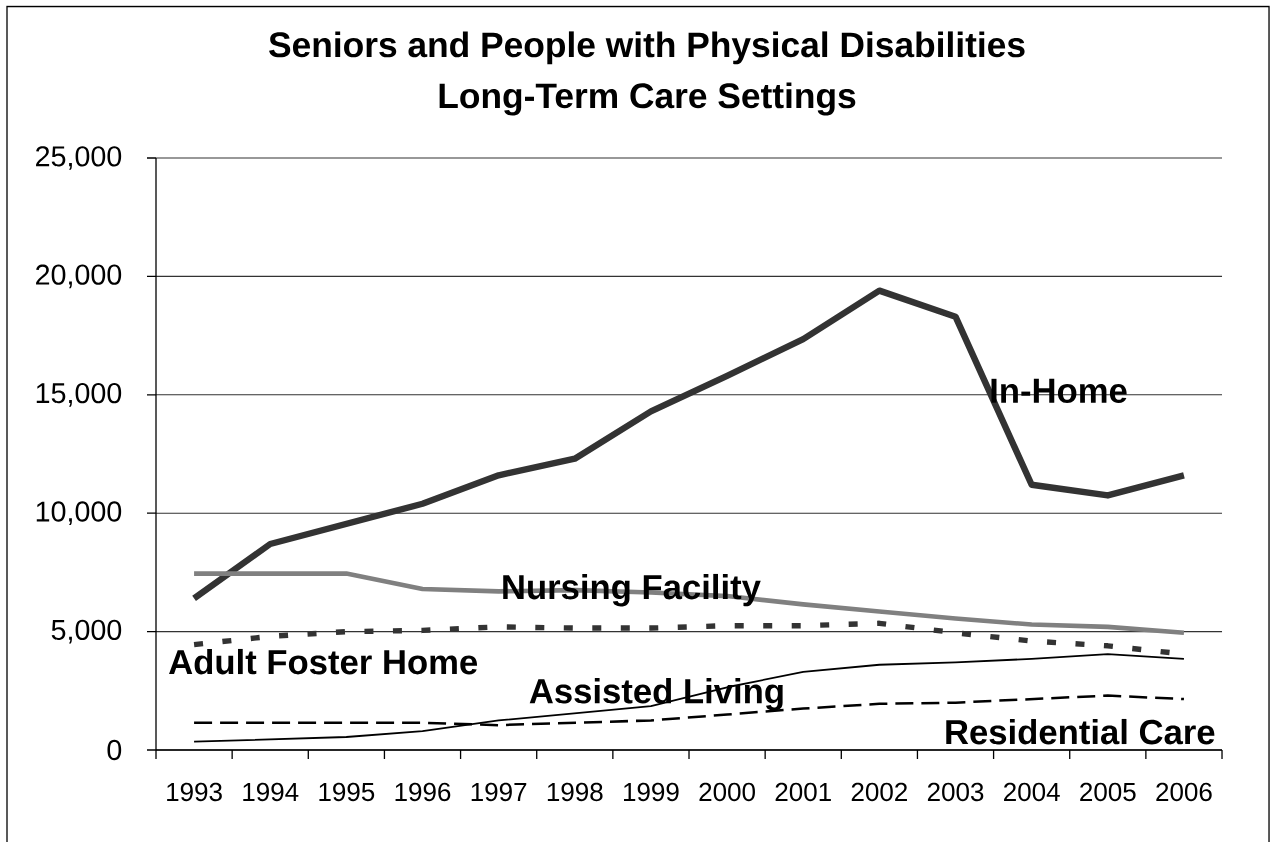  Describe the element at coordinates (499, 792) in the screenshot. I see `x-tick-label: 1997` at that location.